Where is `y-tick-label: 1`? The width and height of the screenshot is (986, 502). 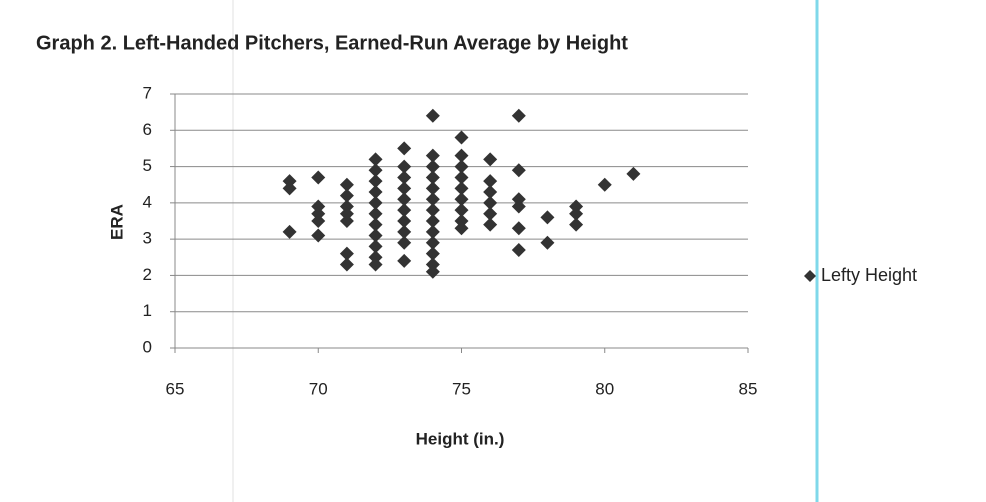
y-tick-label: 1 is located at coordinates (147, 310).